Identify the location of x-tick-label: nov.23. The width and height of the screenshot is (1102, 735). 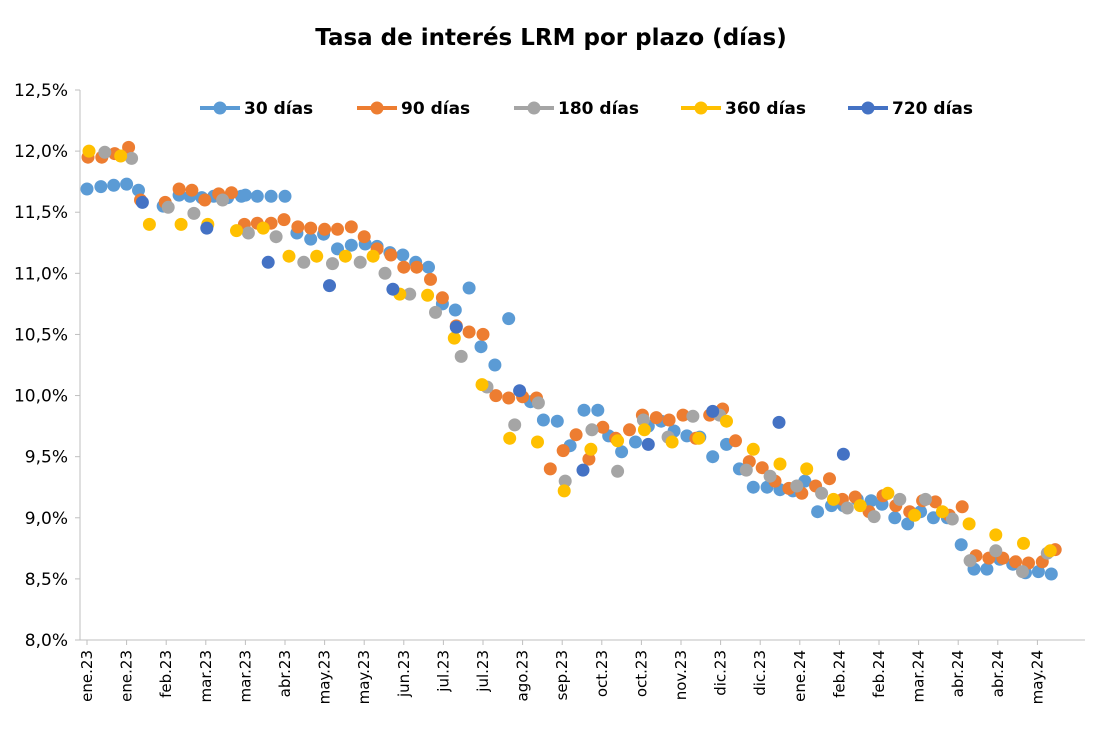
(681, 675).